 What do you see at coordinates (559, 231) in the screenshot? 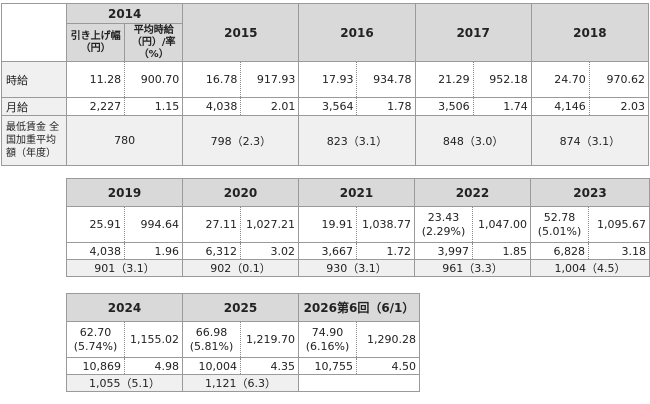
I see `hourly-raise-pct-2023: (5.01%)` at bounding box center [559, 231].